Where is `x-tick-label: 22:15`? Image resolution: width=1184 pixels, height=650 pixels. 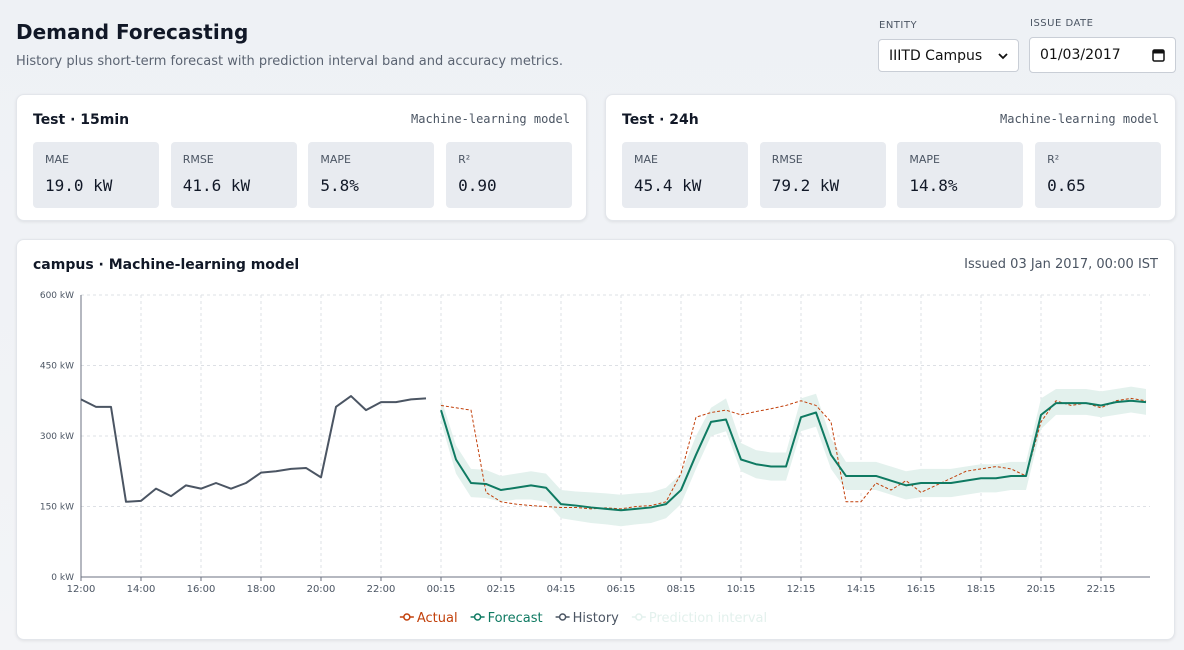 x-tick-label: 22:15 is located at coordinates (1101, 589).